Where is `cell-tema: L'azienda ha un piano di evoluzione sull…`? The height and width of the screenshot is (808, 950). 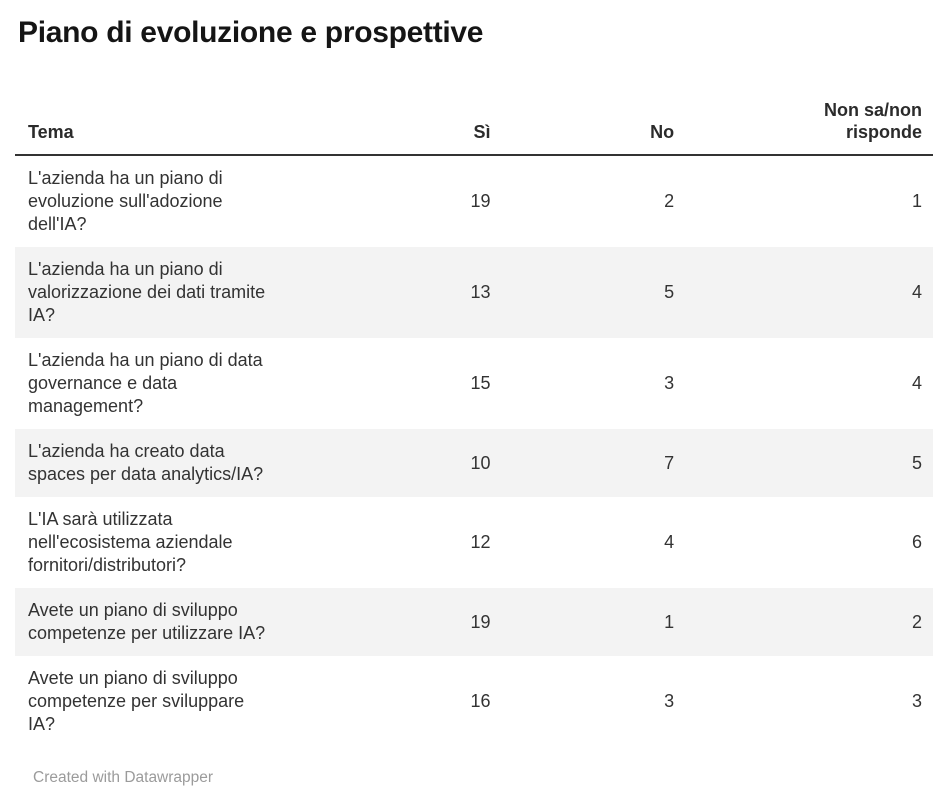
cell-tema: L'azienda ha un piano di evoluzione sull… is located at coordinates (185, 201).